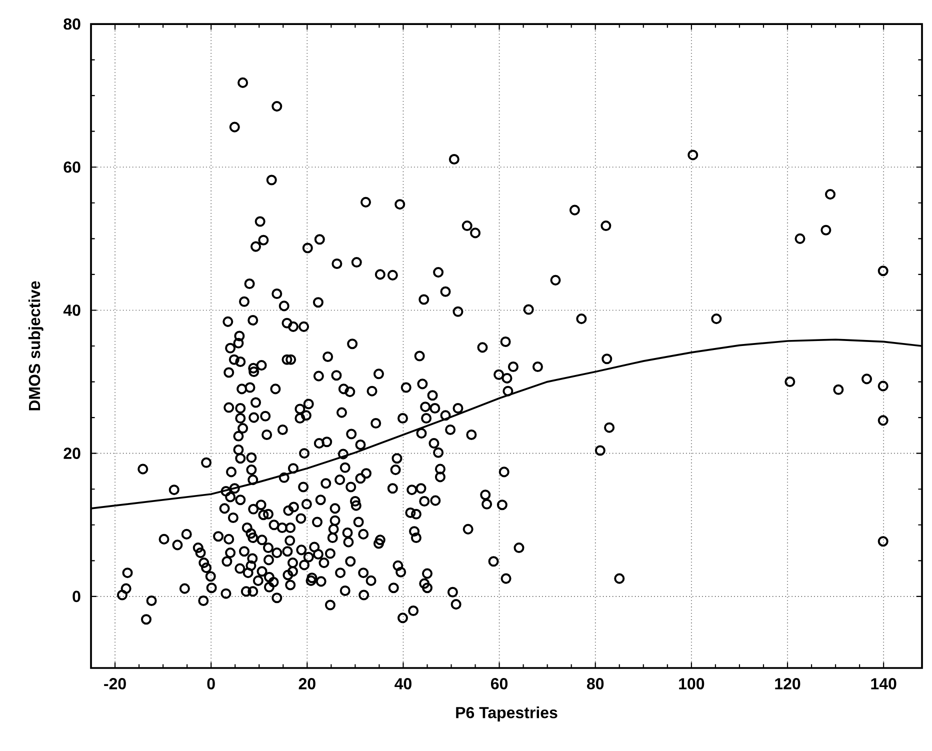 Image resolution: width=932 pixels, height=751 pixels. Describe the element at coordinates (403, 684) in the screenshot. I see `x-tick-label: 40` at that location.